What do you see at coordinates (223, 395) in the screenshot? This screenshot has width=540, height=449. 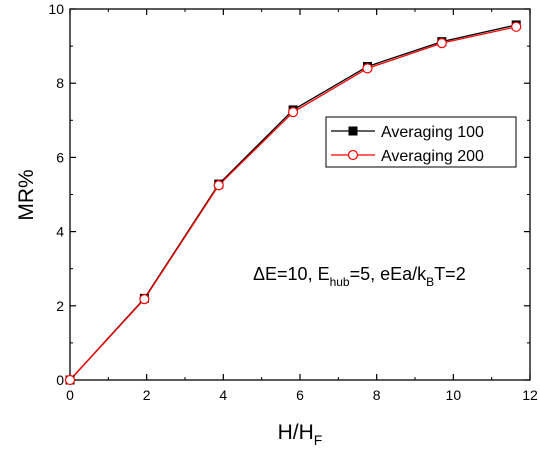 I see `x-tick-label: 4` at bounding box center [223, 395].